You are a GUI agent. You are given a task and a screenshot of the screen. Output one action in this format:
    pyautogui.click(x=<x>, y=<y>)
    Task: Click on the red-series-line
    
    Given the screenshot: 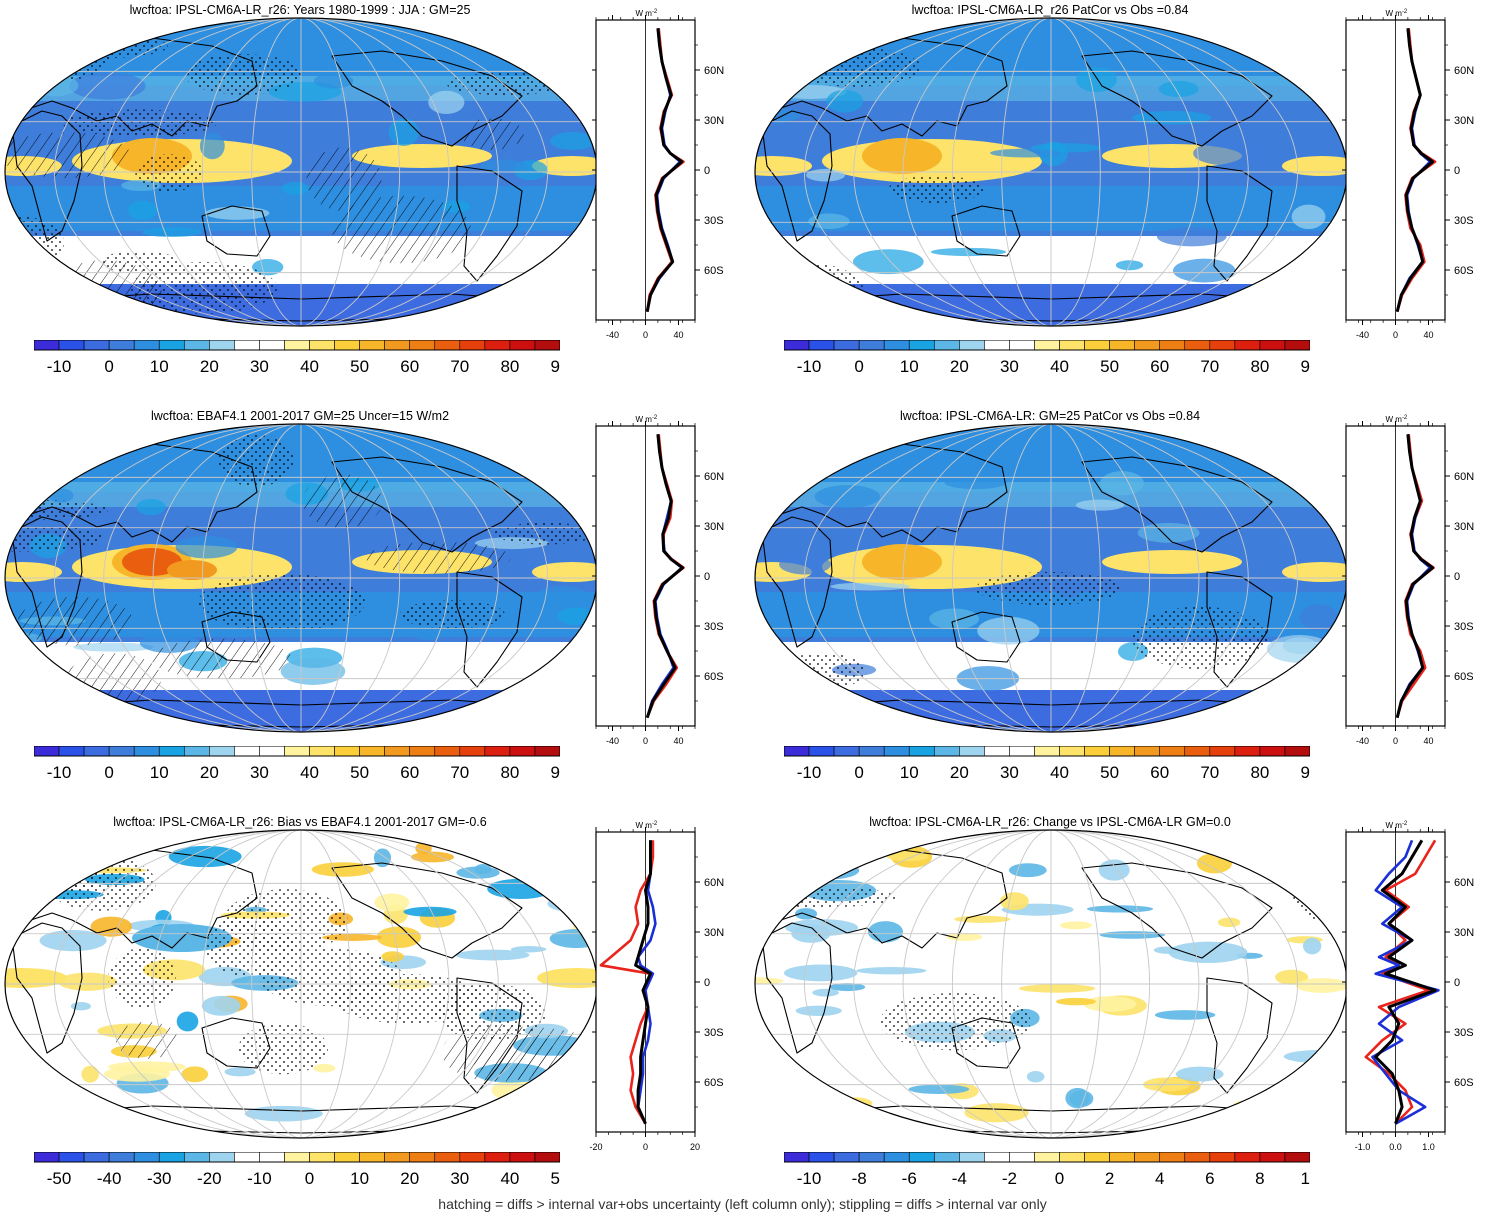 What is the action you would take?
    pyautogui.click(x=1400, y=982)
    